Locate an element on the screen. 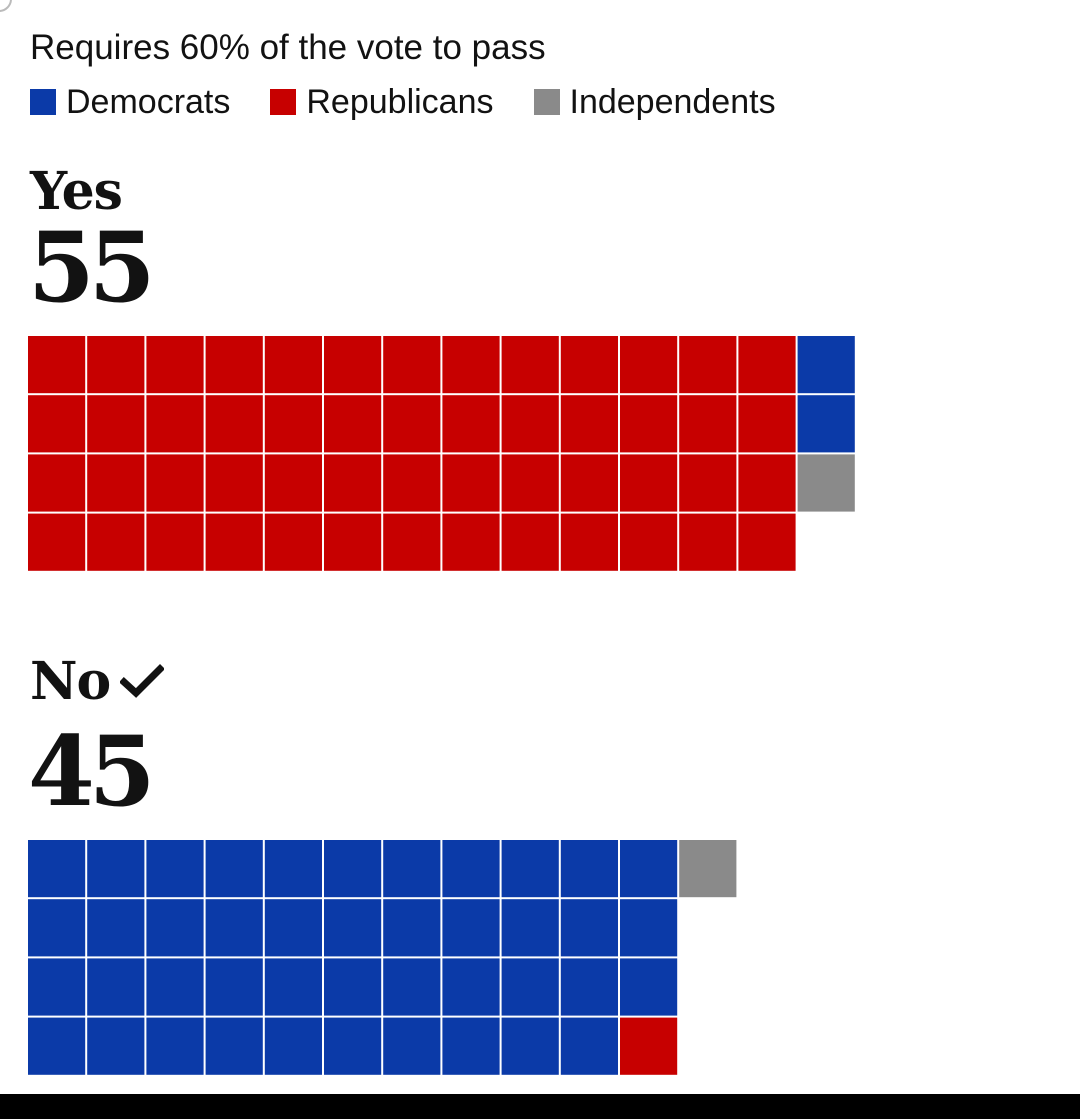 The width and height of the screenshot is (1080, 1119). yes-label-text: Yes is located at coordinates (76, 191).